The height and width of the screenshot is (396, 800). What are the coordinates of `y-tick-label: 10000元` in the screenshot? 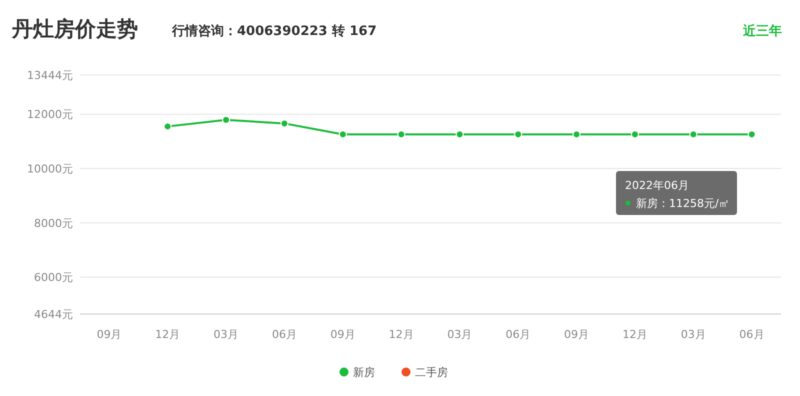 It's located at (50, 169).